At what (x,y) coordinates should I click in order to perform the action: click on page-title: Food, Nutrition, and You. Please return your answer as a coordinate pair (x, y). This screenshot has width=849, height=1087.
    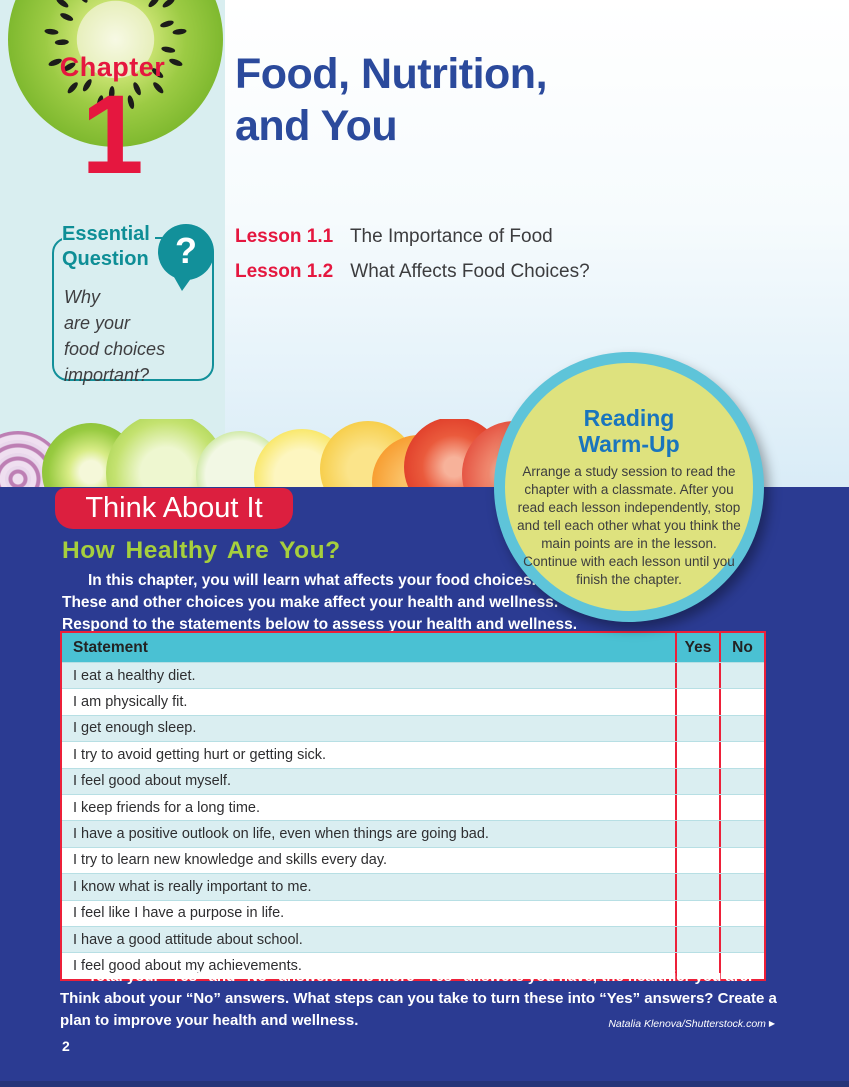
    Looking at the image, I should click on (391, 100).